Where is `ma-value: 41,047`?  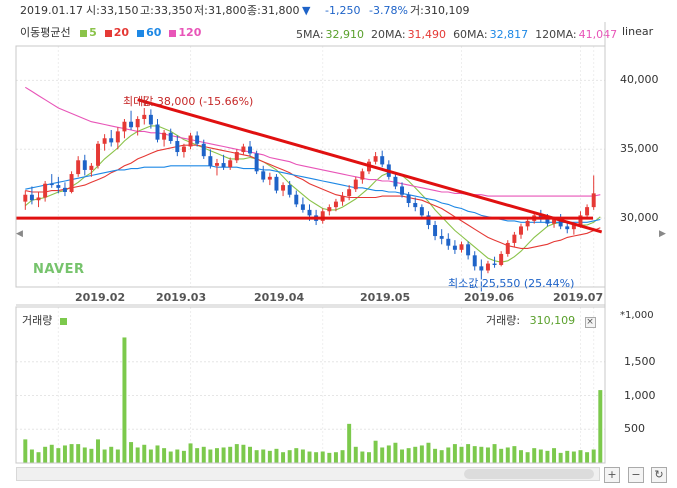 ma-value: 41,047 is located at coordinates (598, 34).